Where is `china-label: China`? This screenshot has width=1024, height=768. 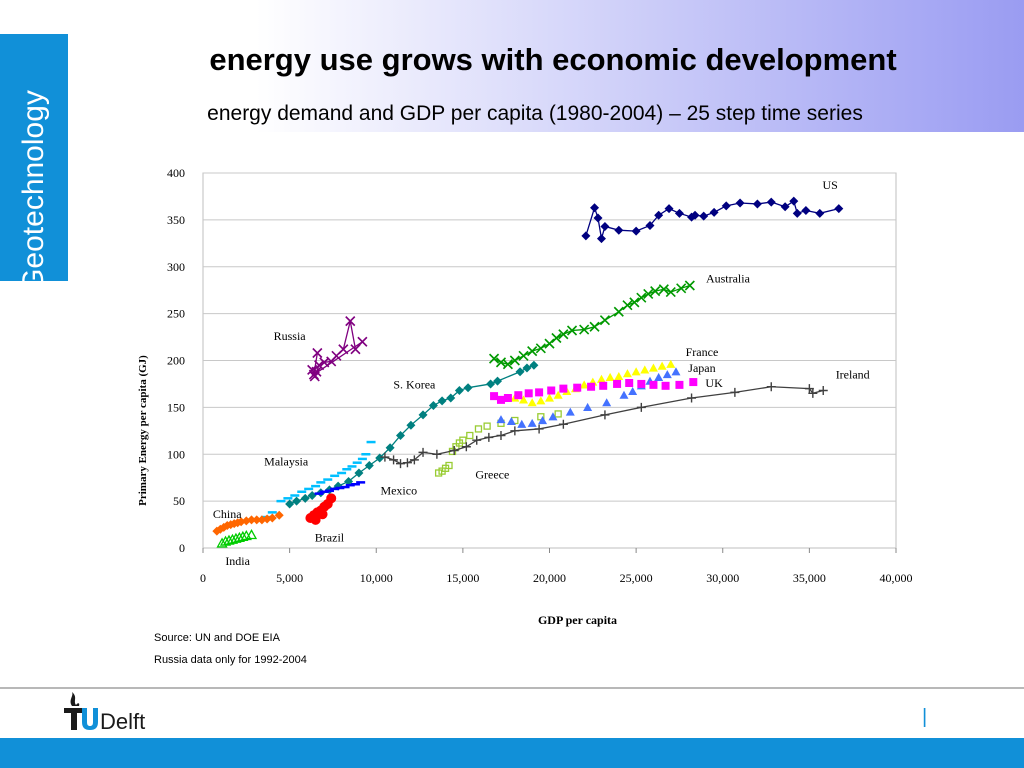 china-label: China is located at coordinates (227, 514).